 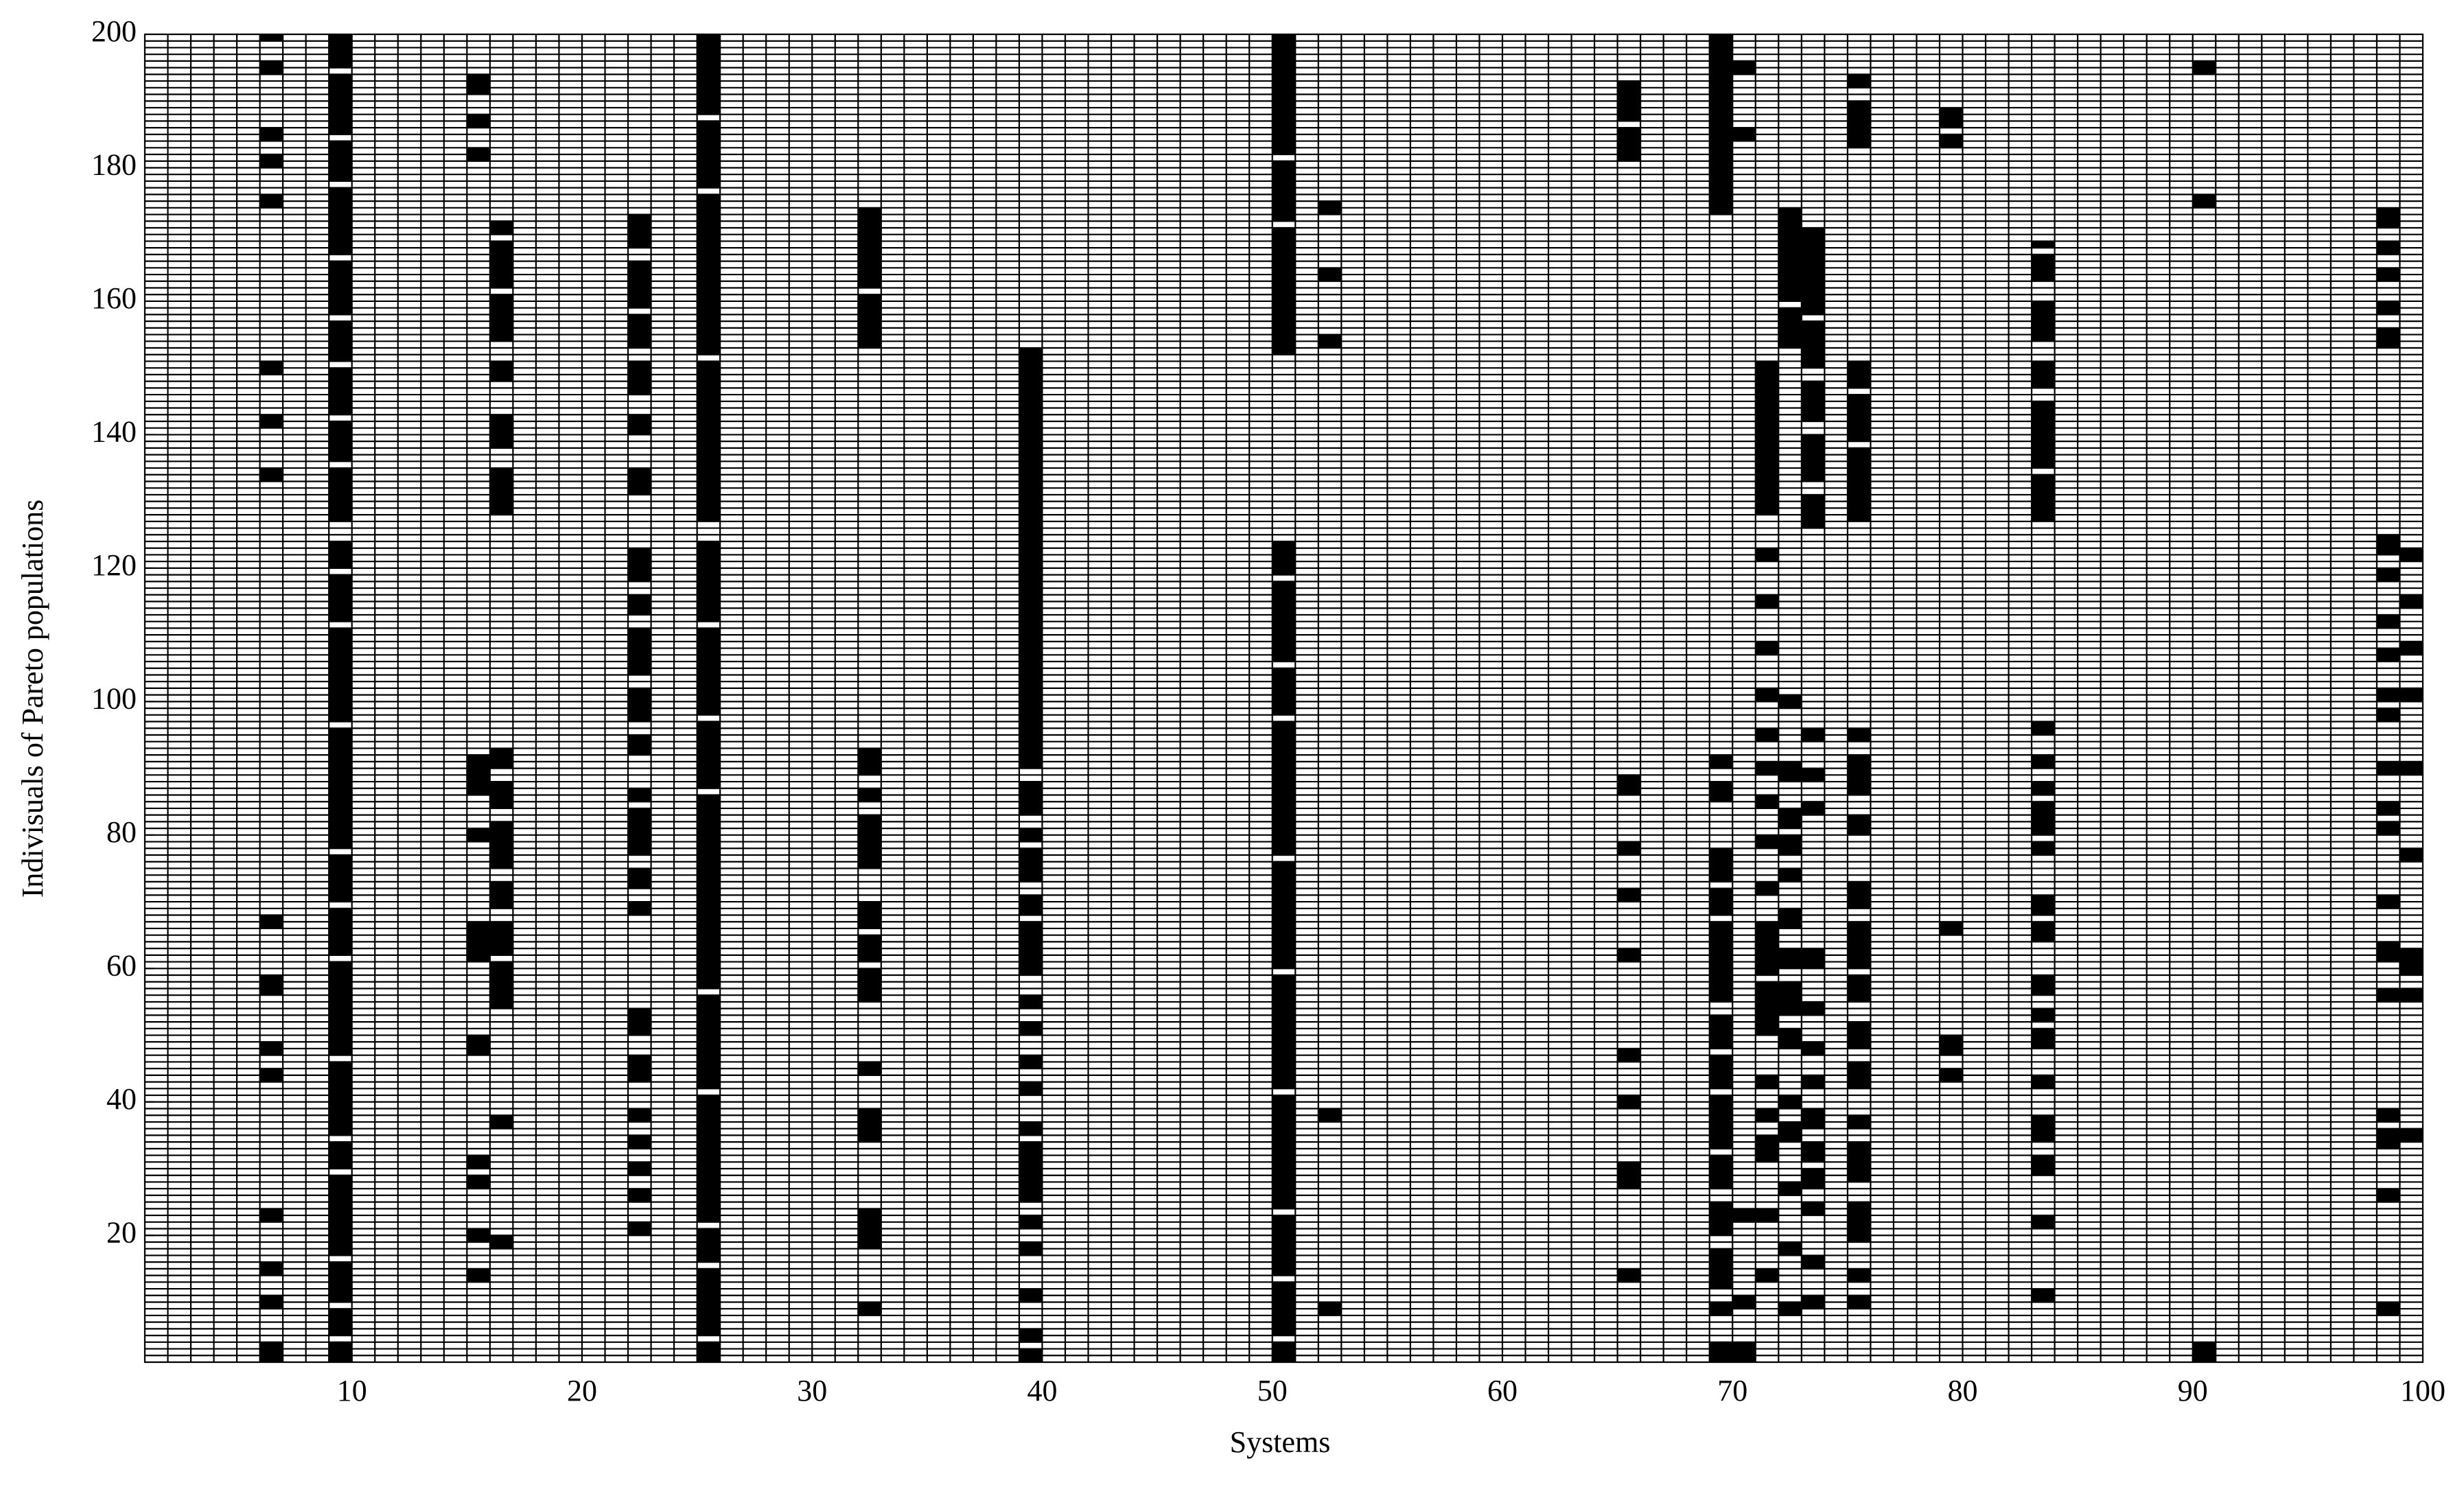 I want to click on y-tick-label: 200, so click(x=114, y=31).